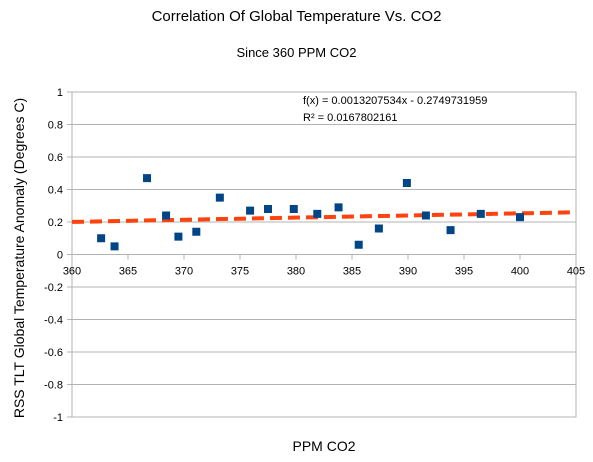  Describe the element at coordinates (408, 272) in the screenshot. I see `x-tick-label: 390` at that location.